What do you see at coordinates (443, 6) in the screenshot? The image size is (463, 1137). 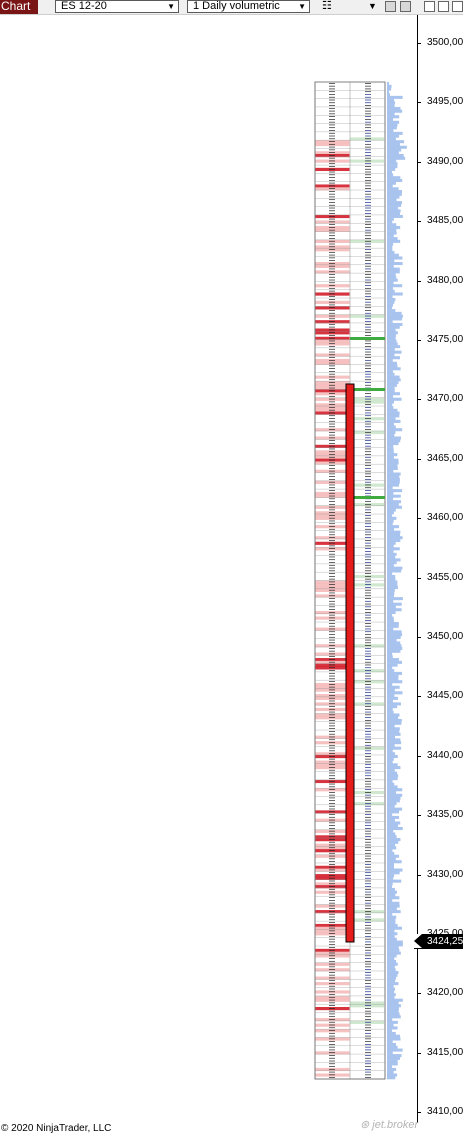 I see `restore-icon` at bounding box center [443, 6].